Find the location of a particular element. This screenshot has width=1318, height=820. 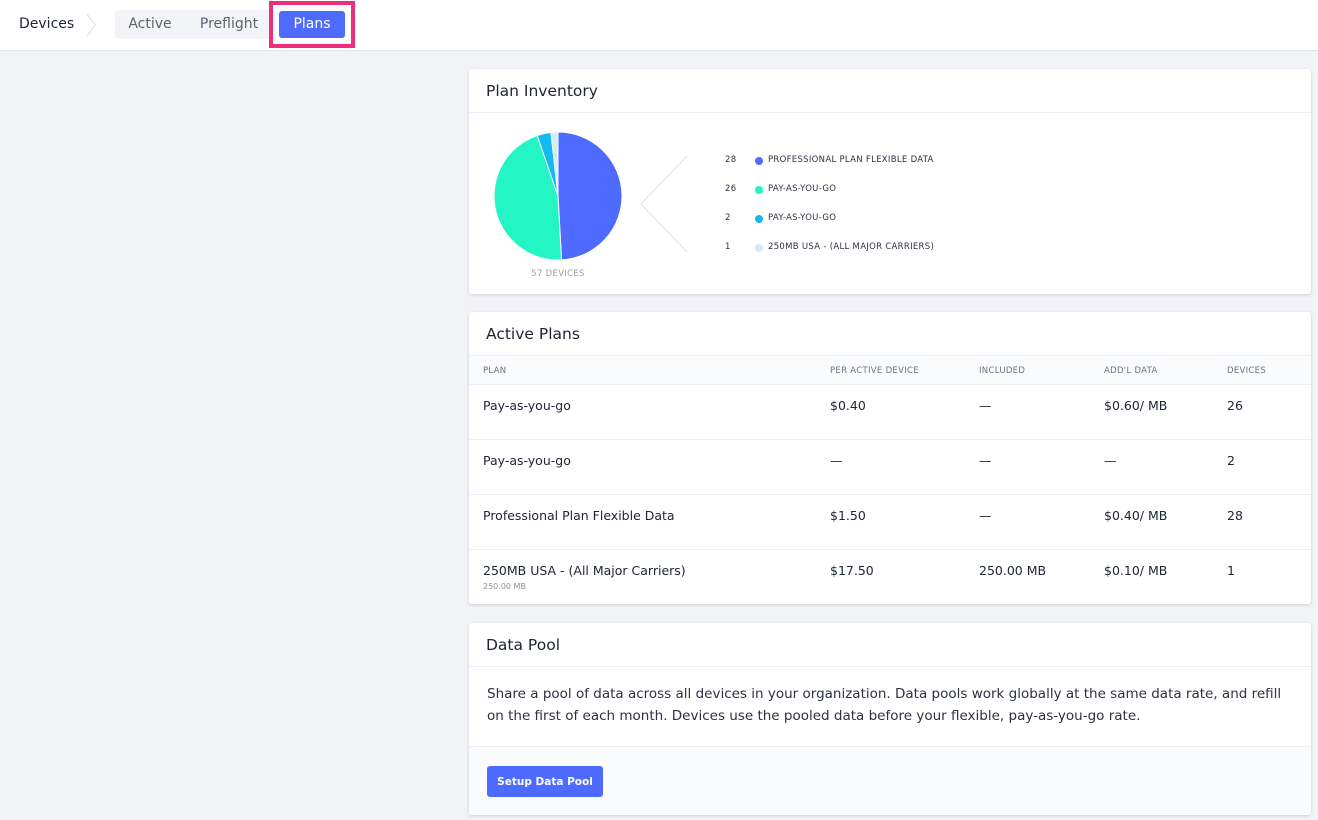

tab-plans-highlight: Plans is located at coordinates (312, 24).